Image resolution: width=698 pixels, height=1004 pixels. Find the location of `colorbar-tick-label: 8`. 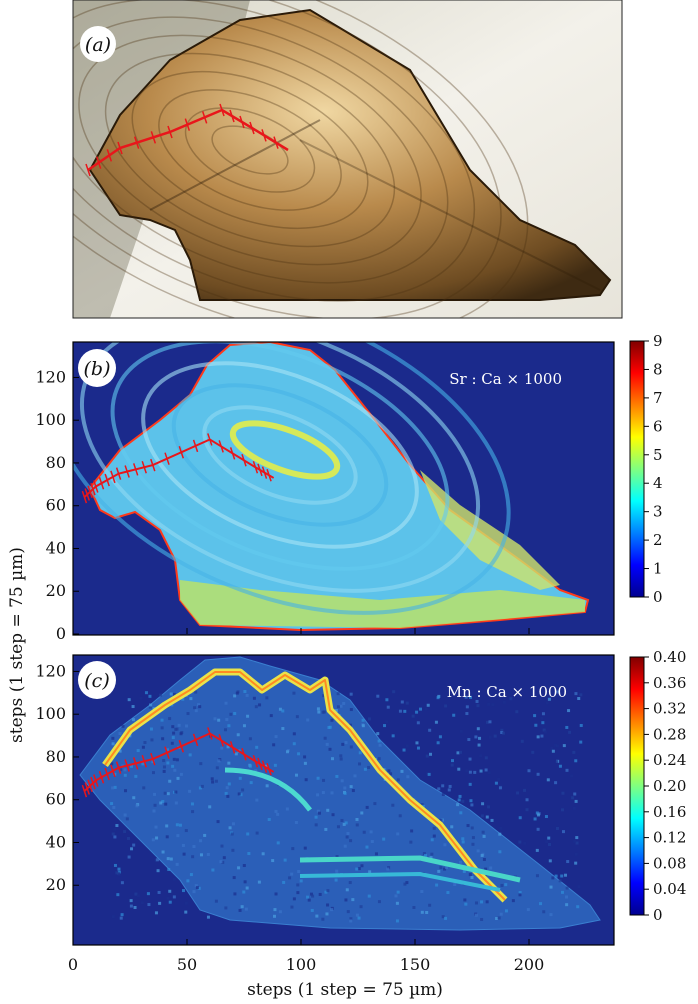

colorbar-tick-label: 8 is located at coordinates (658, 369).